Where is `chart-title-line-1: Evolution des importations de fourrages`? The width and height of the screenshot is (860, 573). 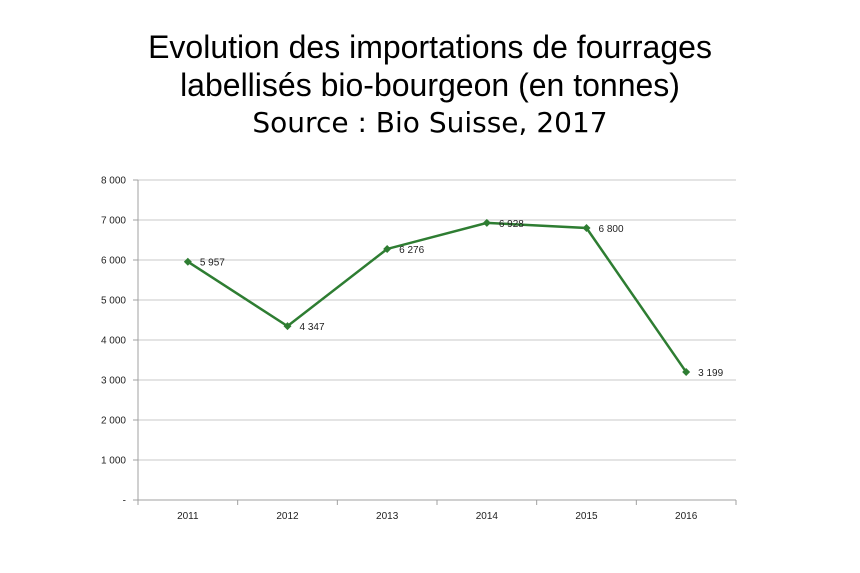 chart-title-line-1: Evolution des importations de fourrages is located at coordinates (430, 47).